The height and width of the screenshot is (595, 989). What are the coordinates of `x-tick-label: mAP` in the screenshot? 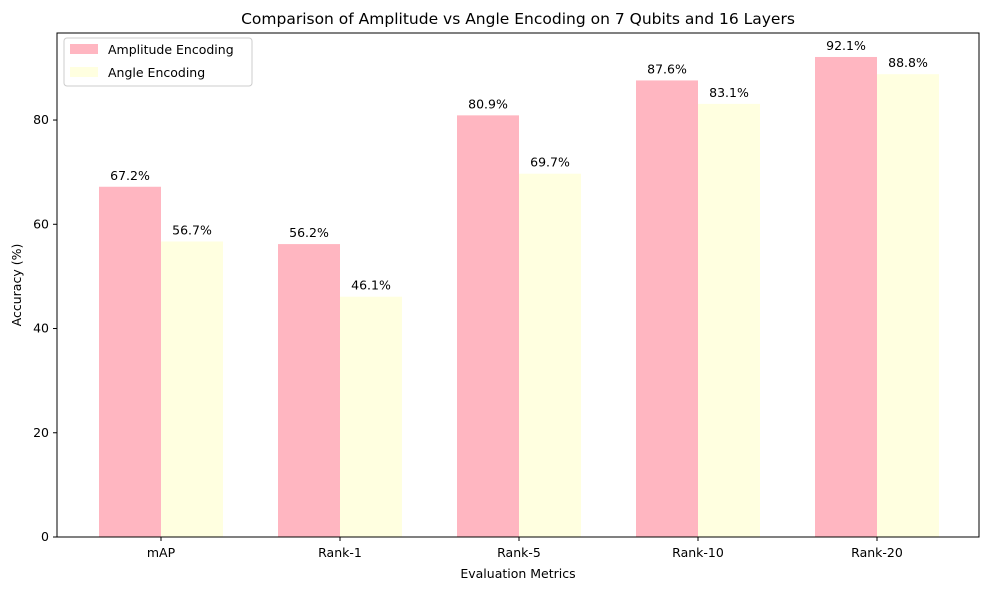 It's located at (161, 552).